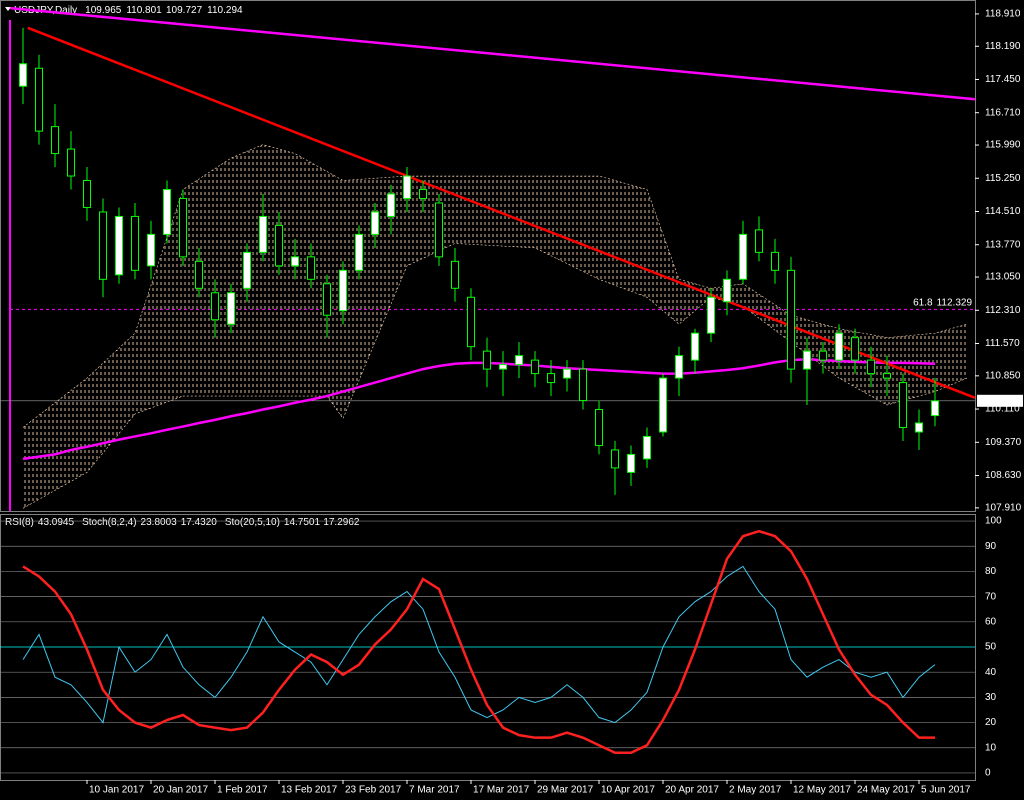  What do you see at coordinates (302, 522) in the screenshot?
I see `legend-value: 14.7501` at bounding box center [302, 522].